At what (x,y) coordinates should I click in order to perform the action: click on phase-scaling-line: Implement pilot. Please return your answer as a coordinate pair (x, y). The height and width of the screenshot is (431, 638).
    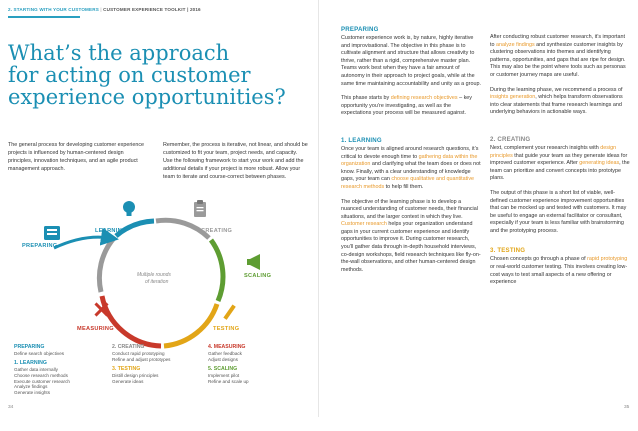
    Looking at the image, I should click on (224, 375).